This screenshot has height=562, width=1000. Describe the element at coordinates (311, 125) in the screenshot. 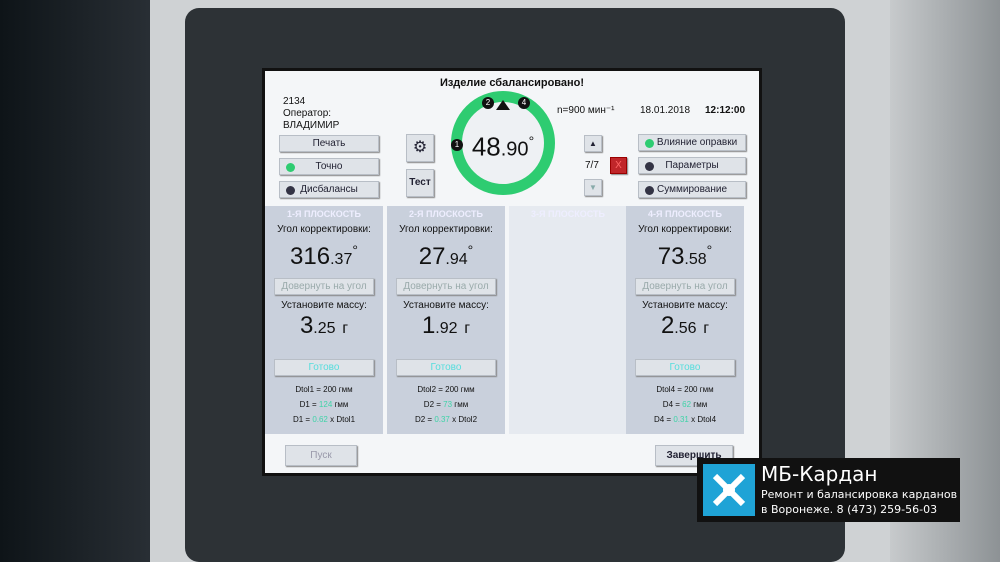

I see `operator-name: ВЛАДИМИР` at that location.